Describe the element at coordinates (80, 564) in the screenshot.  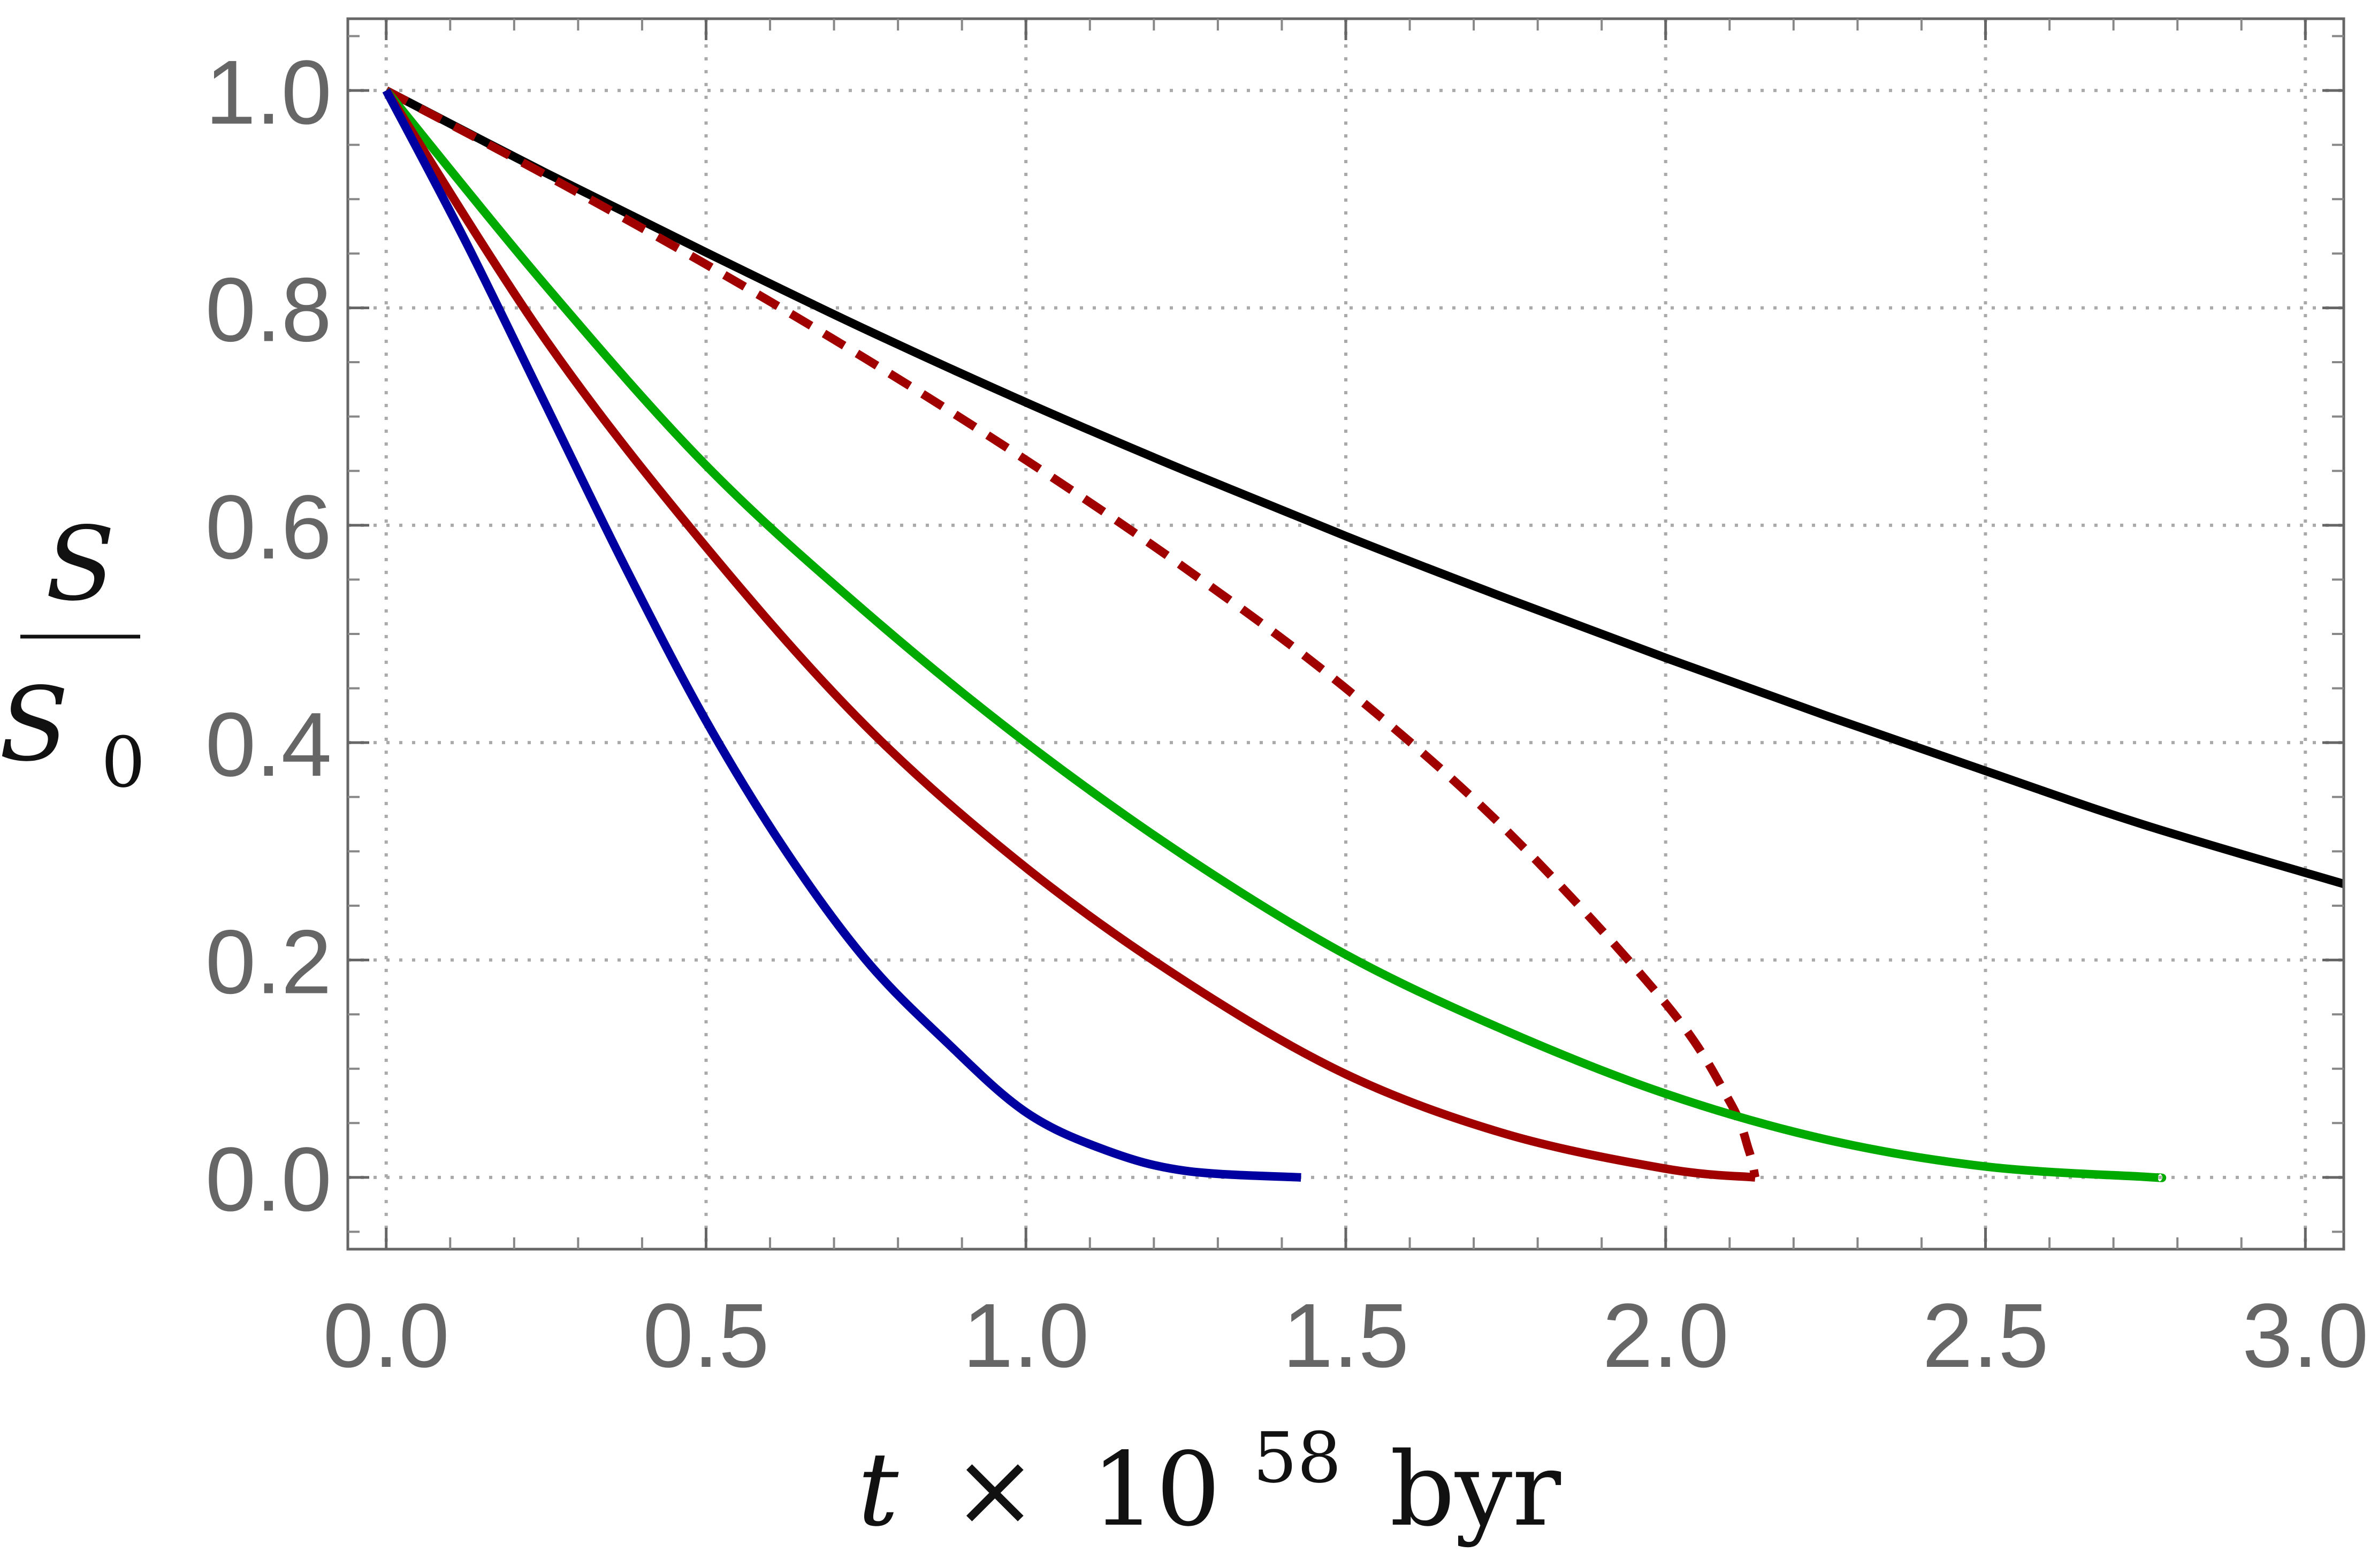
I see `y-axis-label-numerator: S` at that location.